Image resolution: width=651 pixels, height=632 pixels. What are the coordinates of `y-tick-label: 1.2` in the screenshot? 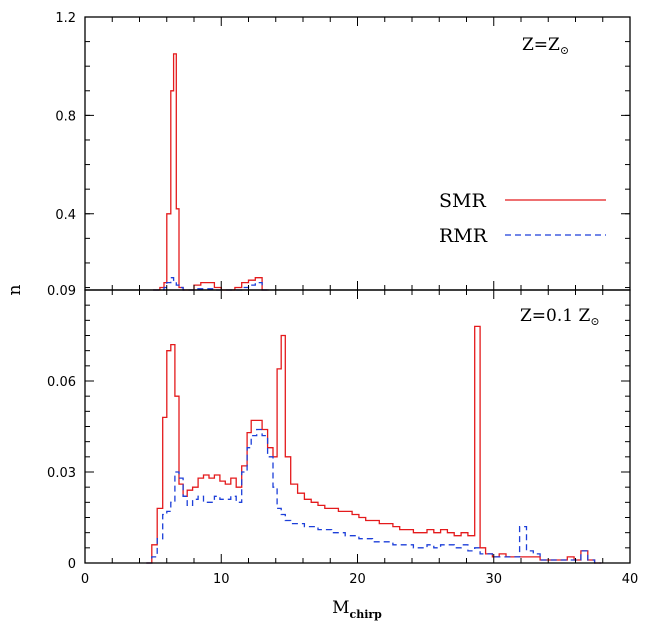 It's located at (65, 18).